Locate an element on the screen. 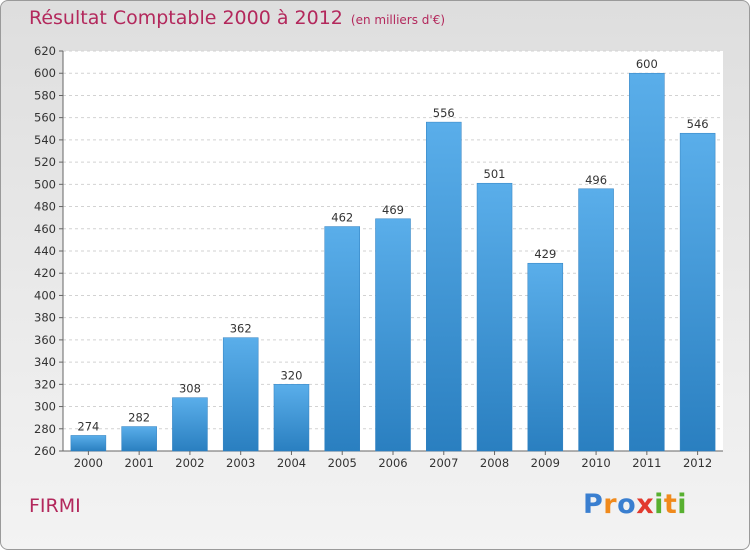 This screenshot has height=550, width=750. y-tick-label: 480 is located at coordinates (45, 207).